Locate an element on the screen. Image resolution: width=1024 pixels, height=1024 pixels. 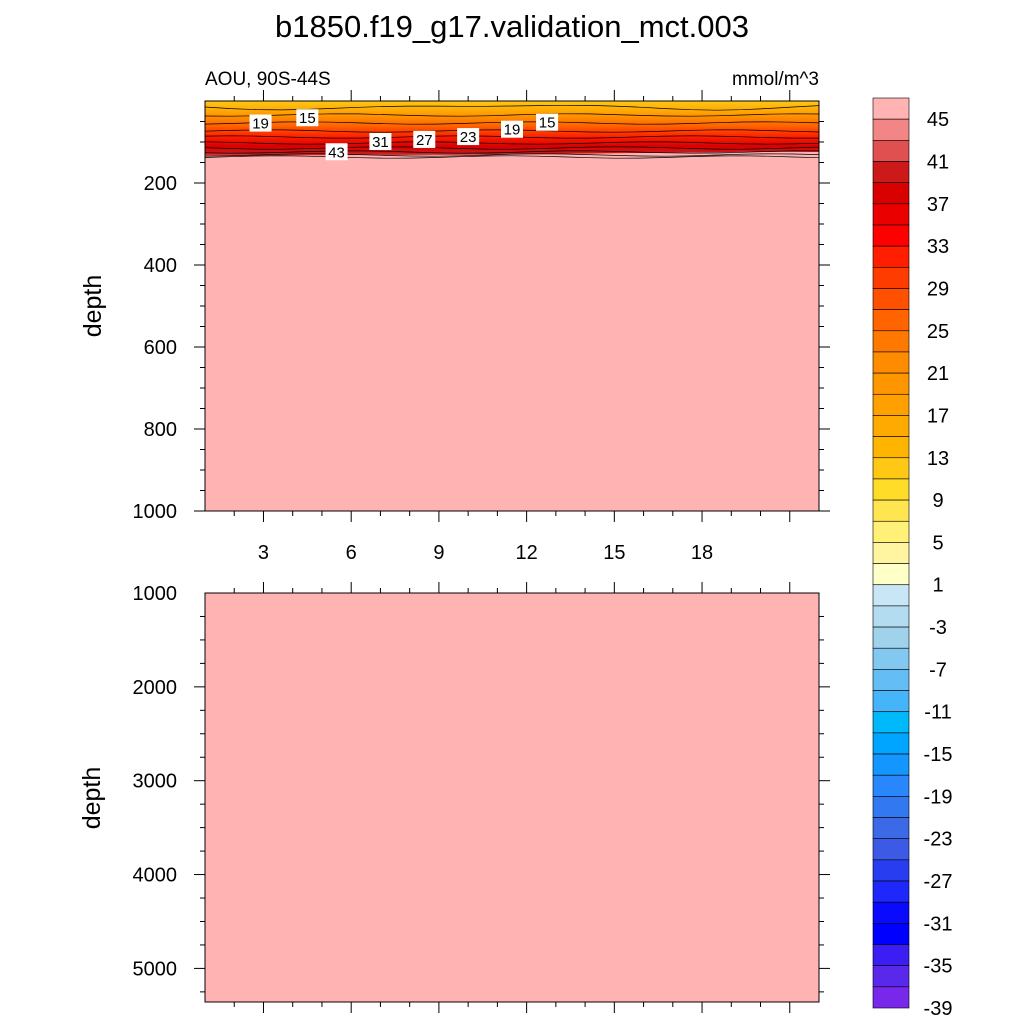
upper-y-axis-label: depth is located at coordinates (93, 306).